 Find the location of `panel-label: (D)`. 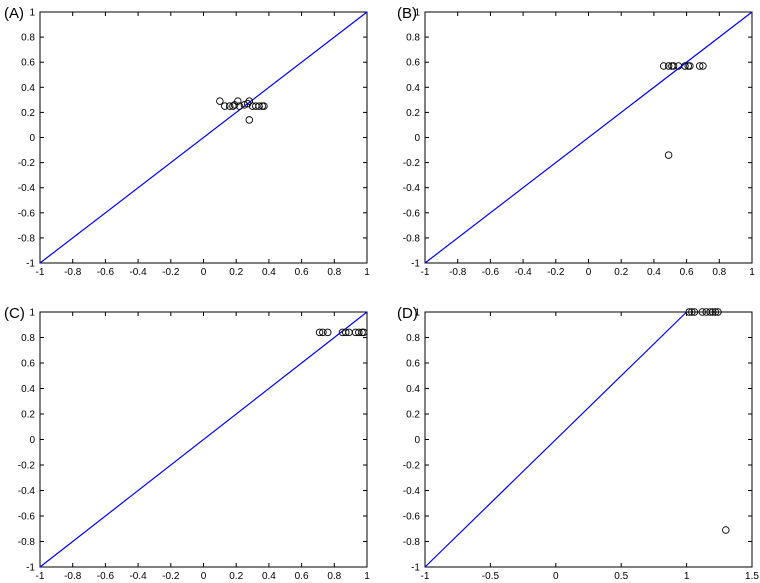

panel-label: (D) is located at coordinates (407, 313).